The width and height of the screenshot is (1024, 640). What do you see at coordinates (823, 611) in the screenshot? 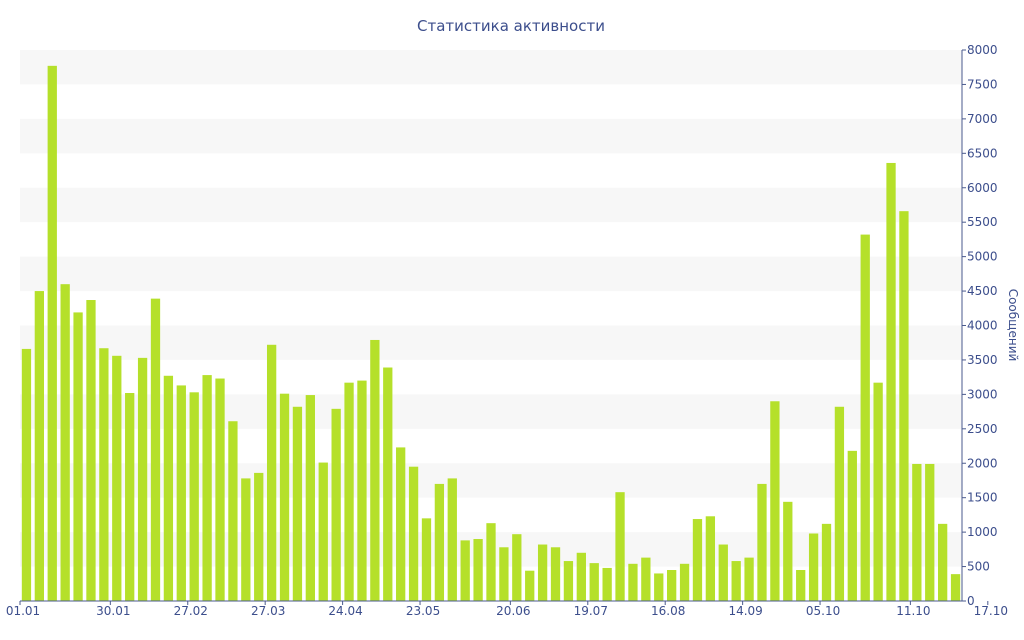
I see `x-tick-label: 05.10` at bounding box center [823, 611].